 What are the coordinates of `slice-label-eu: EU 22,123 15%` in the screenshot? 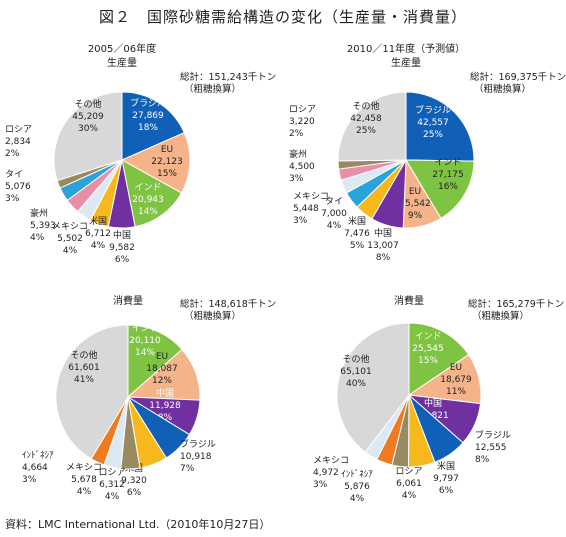 It's located at (167, 162).